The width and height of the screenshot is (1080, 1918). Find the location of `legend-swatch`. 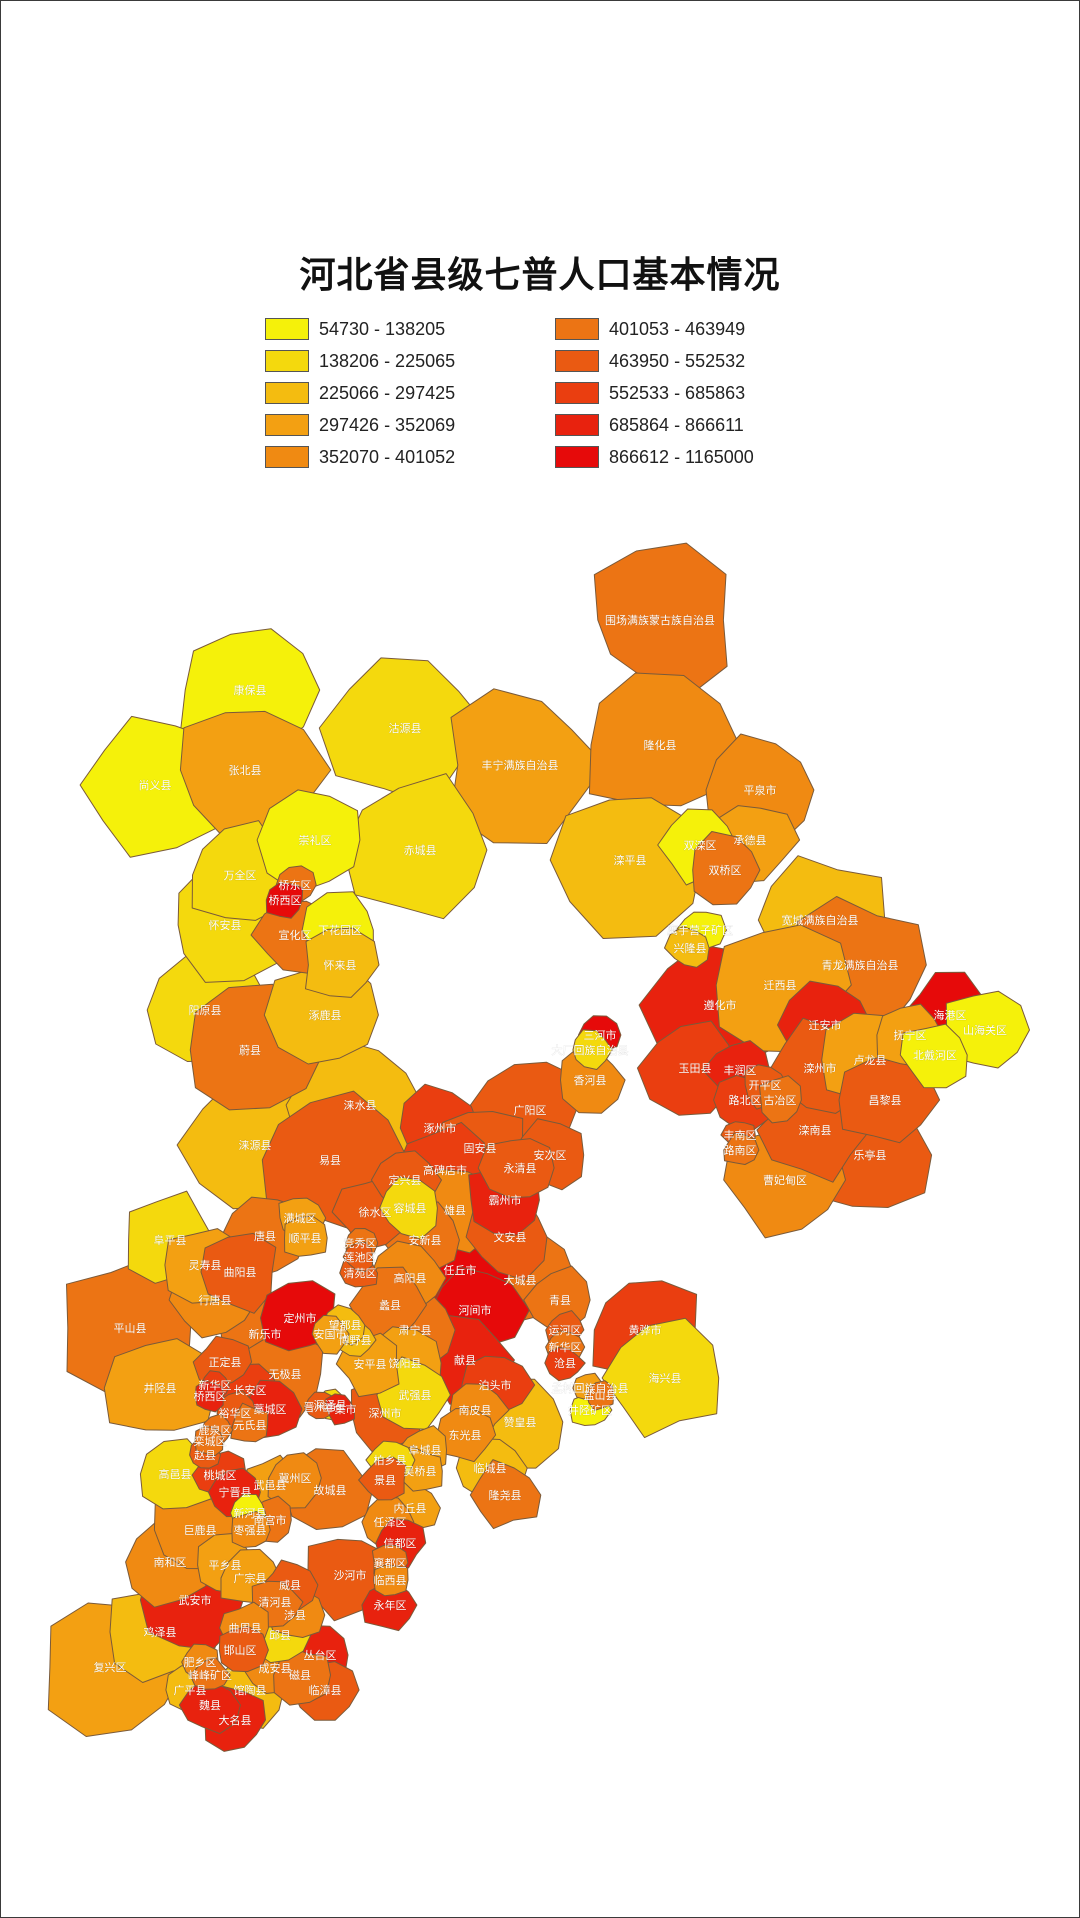

legend-swatch is located at coordinates (287, 457).